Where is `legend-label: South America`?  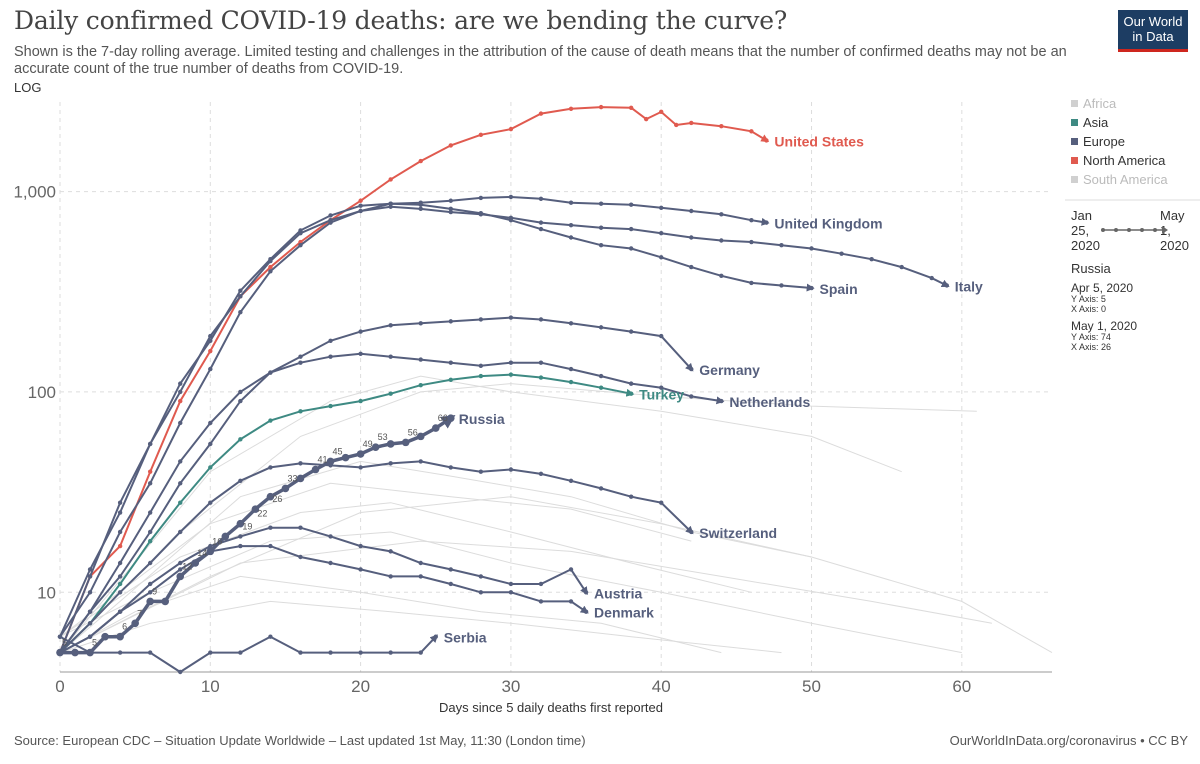 legend-label: South America is located at coordinates (1125, 179).